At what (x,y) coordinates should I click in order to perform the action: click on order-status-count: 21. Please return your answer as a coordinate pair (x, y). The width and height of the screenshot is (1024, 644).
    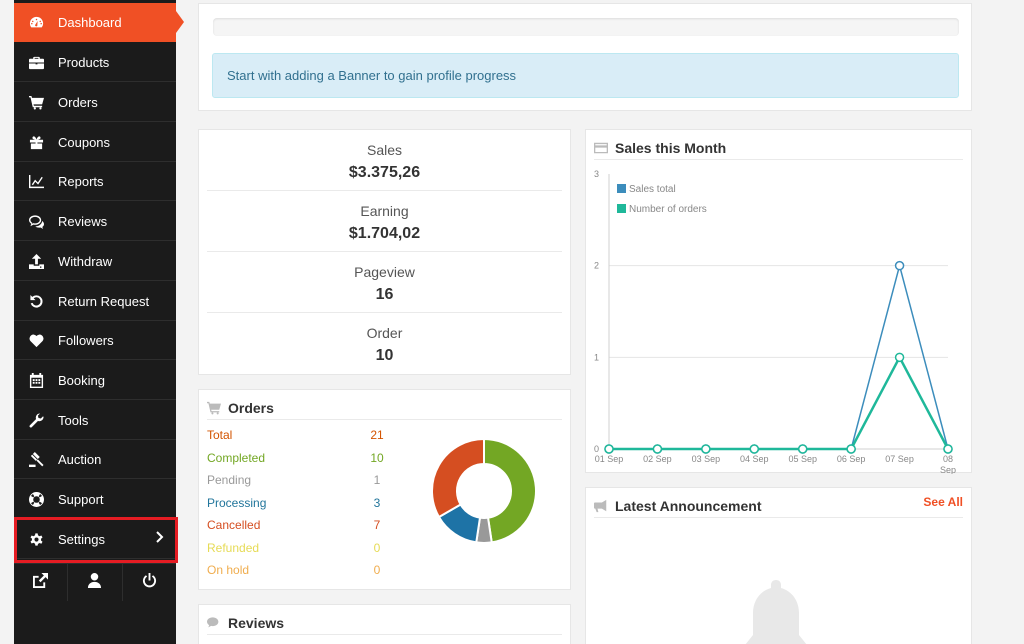
    Looking at the image, I should click on (377, 435).